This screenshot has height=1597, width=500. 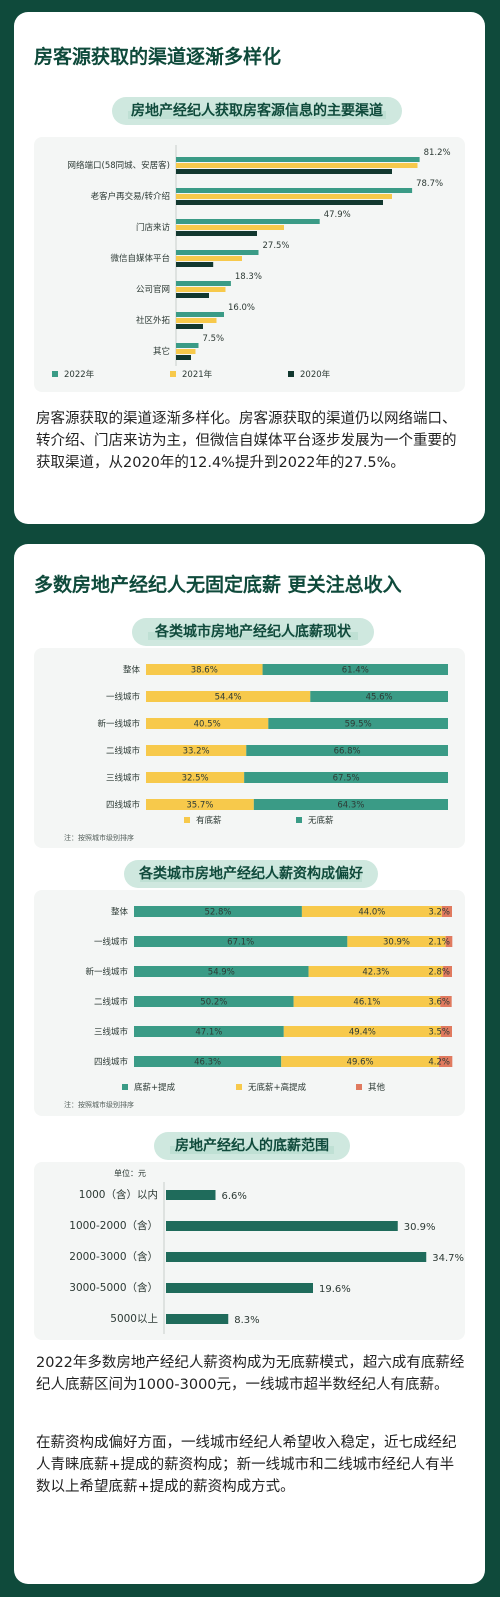 What do you see at coordinates (130, 196) in the screenshot?
I see `category-label: 老客户再交易/转介绍` at bounding box center [130, 196].